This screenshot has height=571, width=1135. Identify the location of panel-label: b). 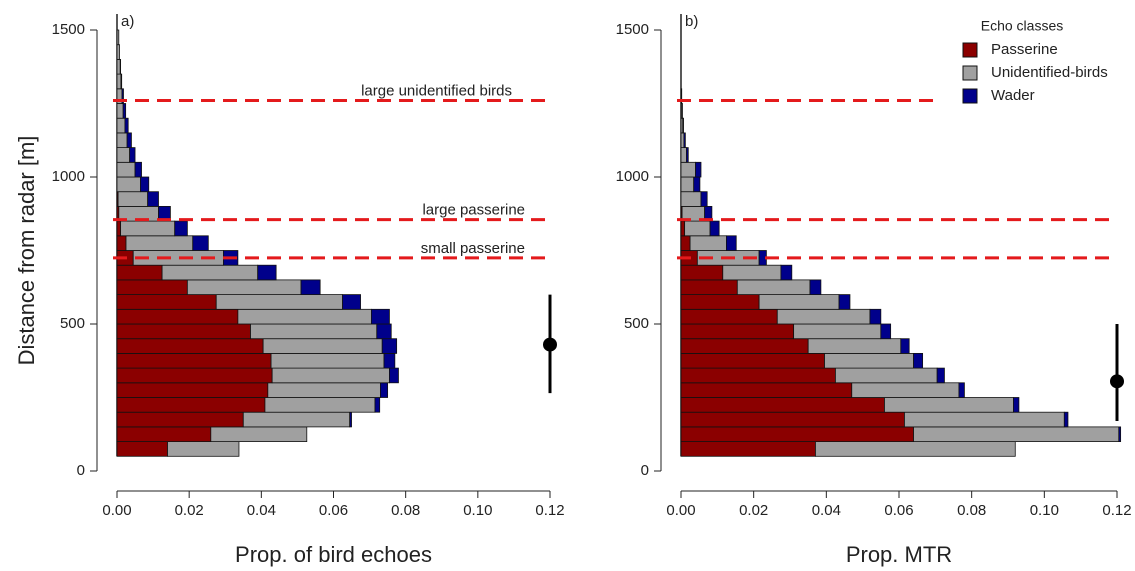
(691, 21).